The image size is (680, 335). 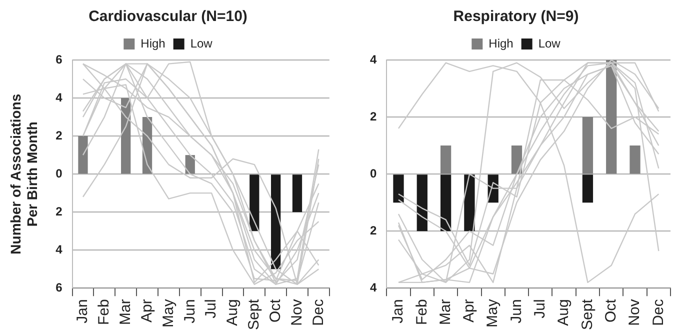 I want to click on chart-title: Respiratory (N=9), so click(x=516, y=17).